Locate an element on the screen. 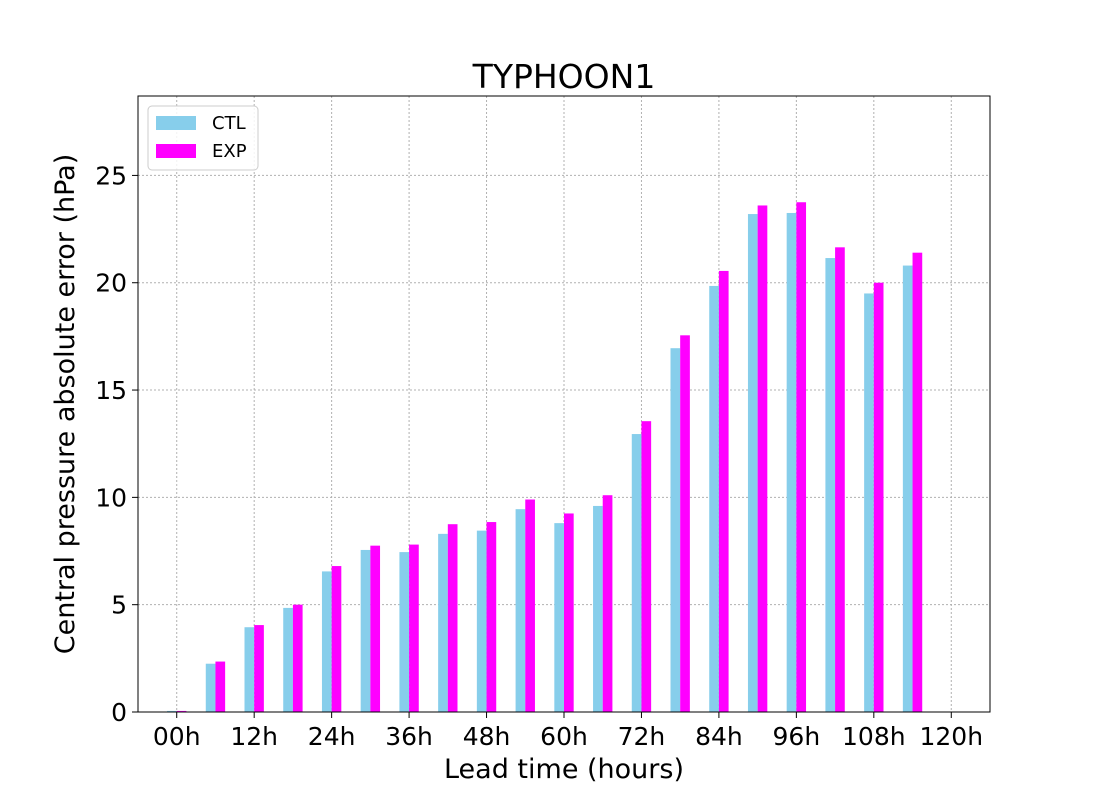 The height and width of the screenshot is (800, 1100). x-tick-label: 96h is located at coordinates (797, 736).